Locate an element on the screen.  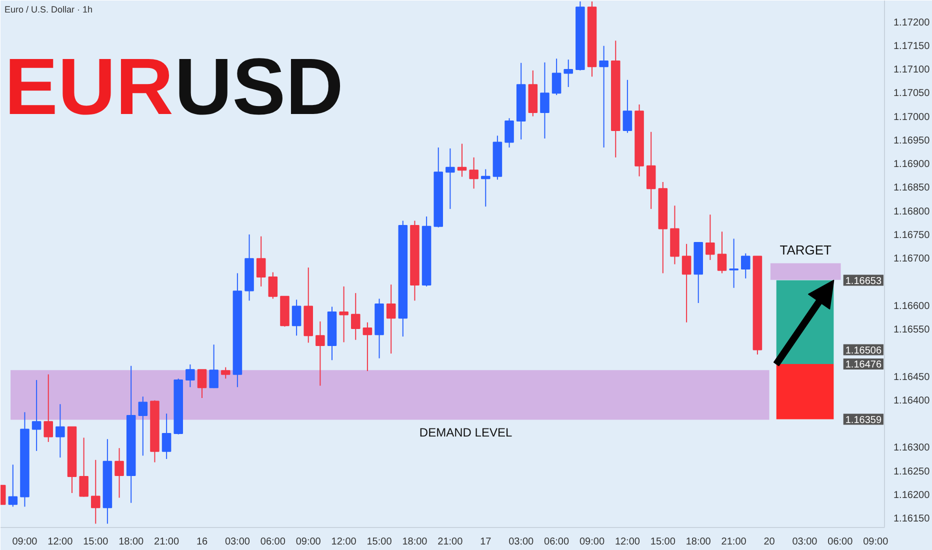
y-tick-label: 1.17200 is located at coordinates (912, 22).